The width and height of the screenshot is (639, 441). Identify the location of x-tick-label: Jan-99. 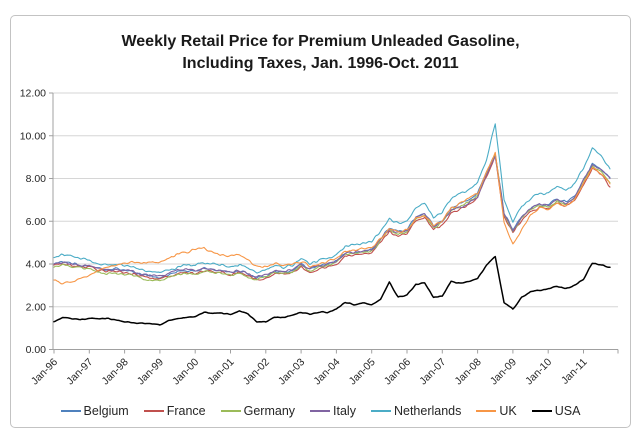
(150, 371).